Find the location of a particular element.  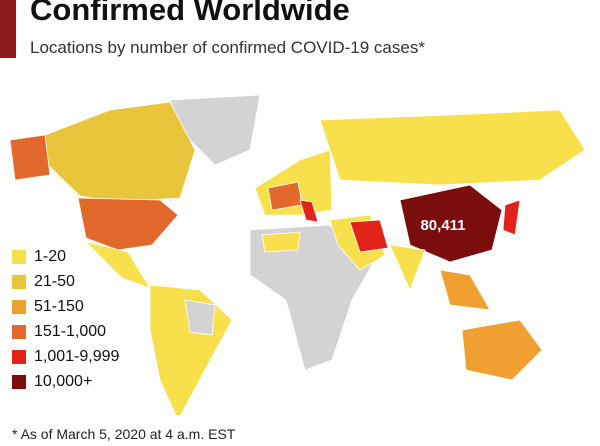

china-label: 80,411 is located at coordinates (442, 225).